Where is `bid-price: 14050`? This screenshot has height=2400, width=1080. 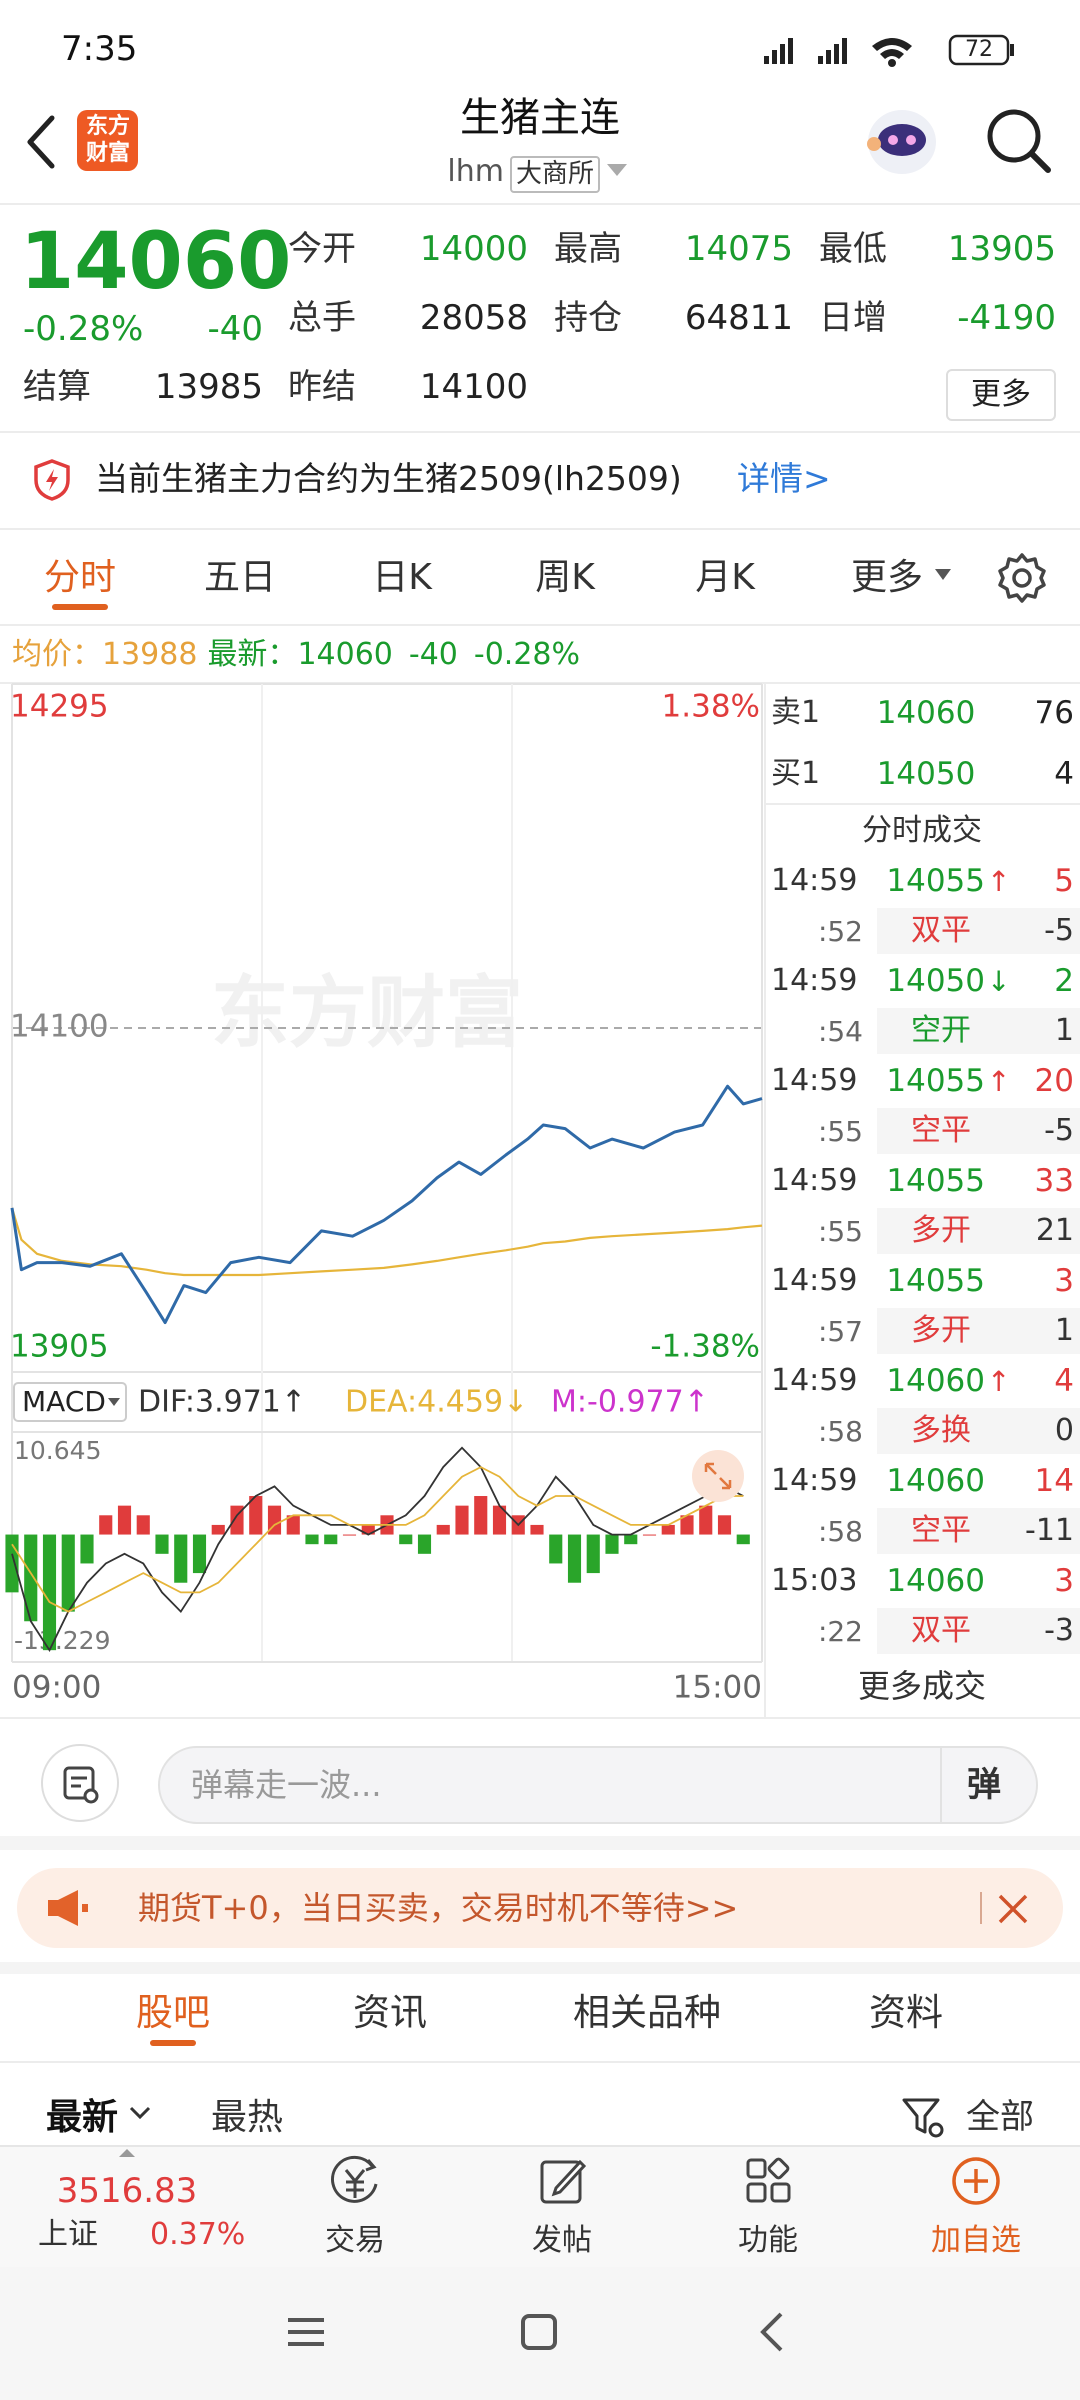
bid-price: 14050 is located at coordinates (926, 774).